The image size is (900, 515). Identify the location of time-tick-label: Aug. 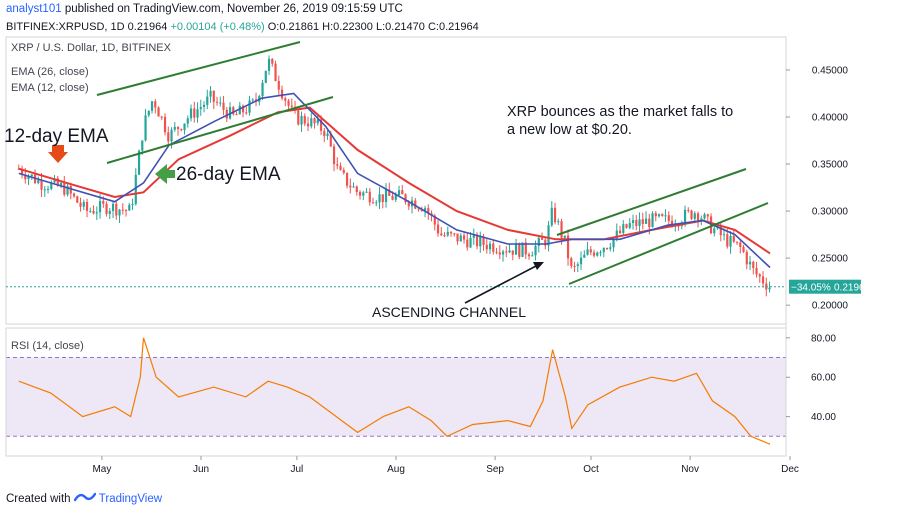
(396, 469).